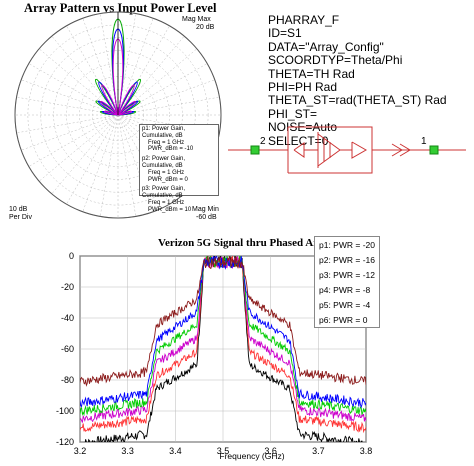 This screenshot has width=474, height=466. What do you see at coordinates (67, 318) in the screenshot?
I see `y-tick-label: -40` at bounding box center [67, 318].